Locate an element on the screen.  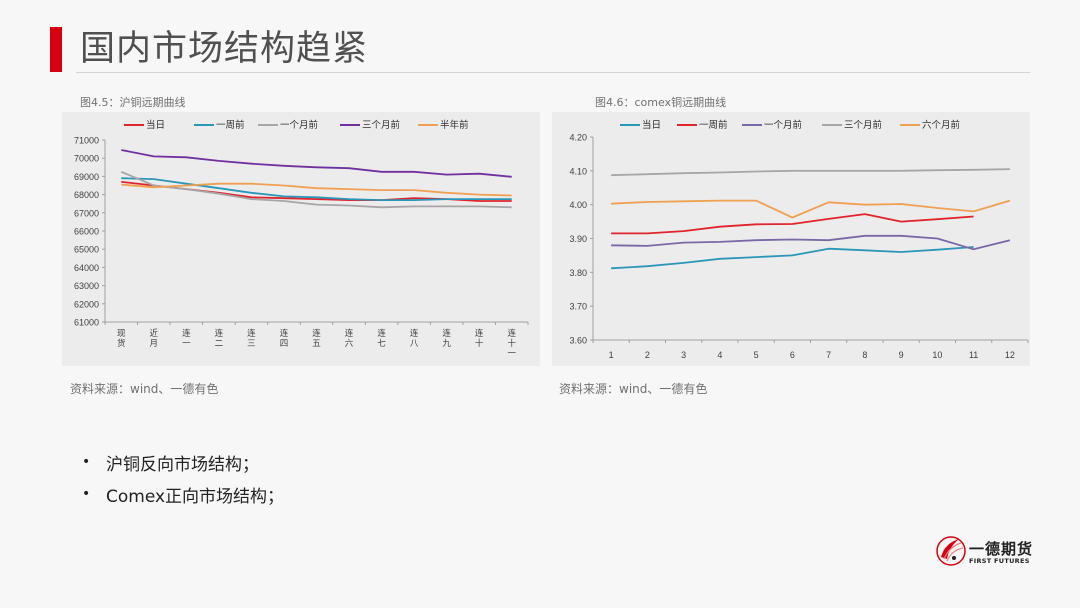
page-title: 国内市场结构趋紧 is located at coordinates (224, 49).